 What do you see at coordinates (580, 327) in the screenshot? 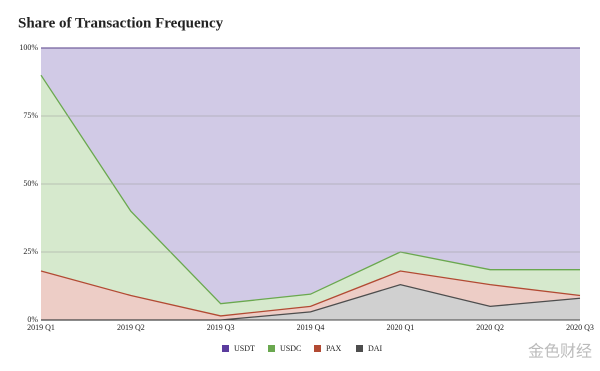
I see `x-tick-label: 2020 Q3` at bounding box center [580, 327].